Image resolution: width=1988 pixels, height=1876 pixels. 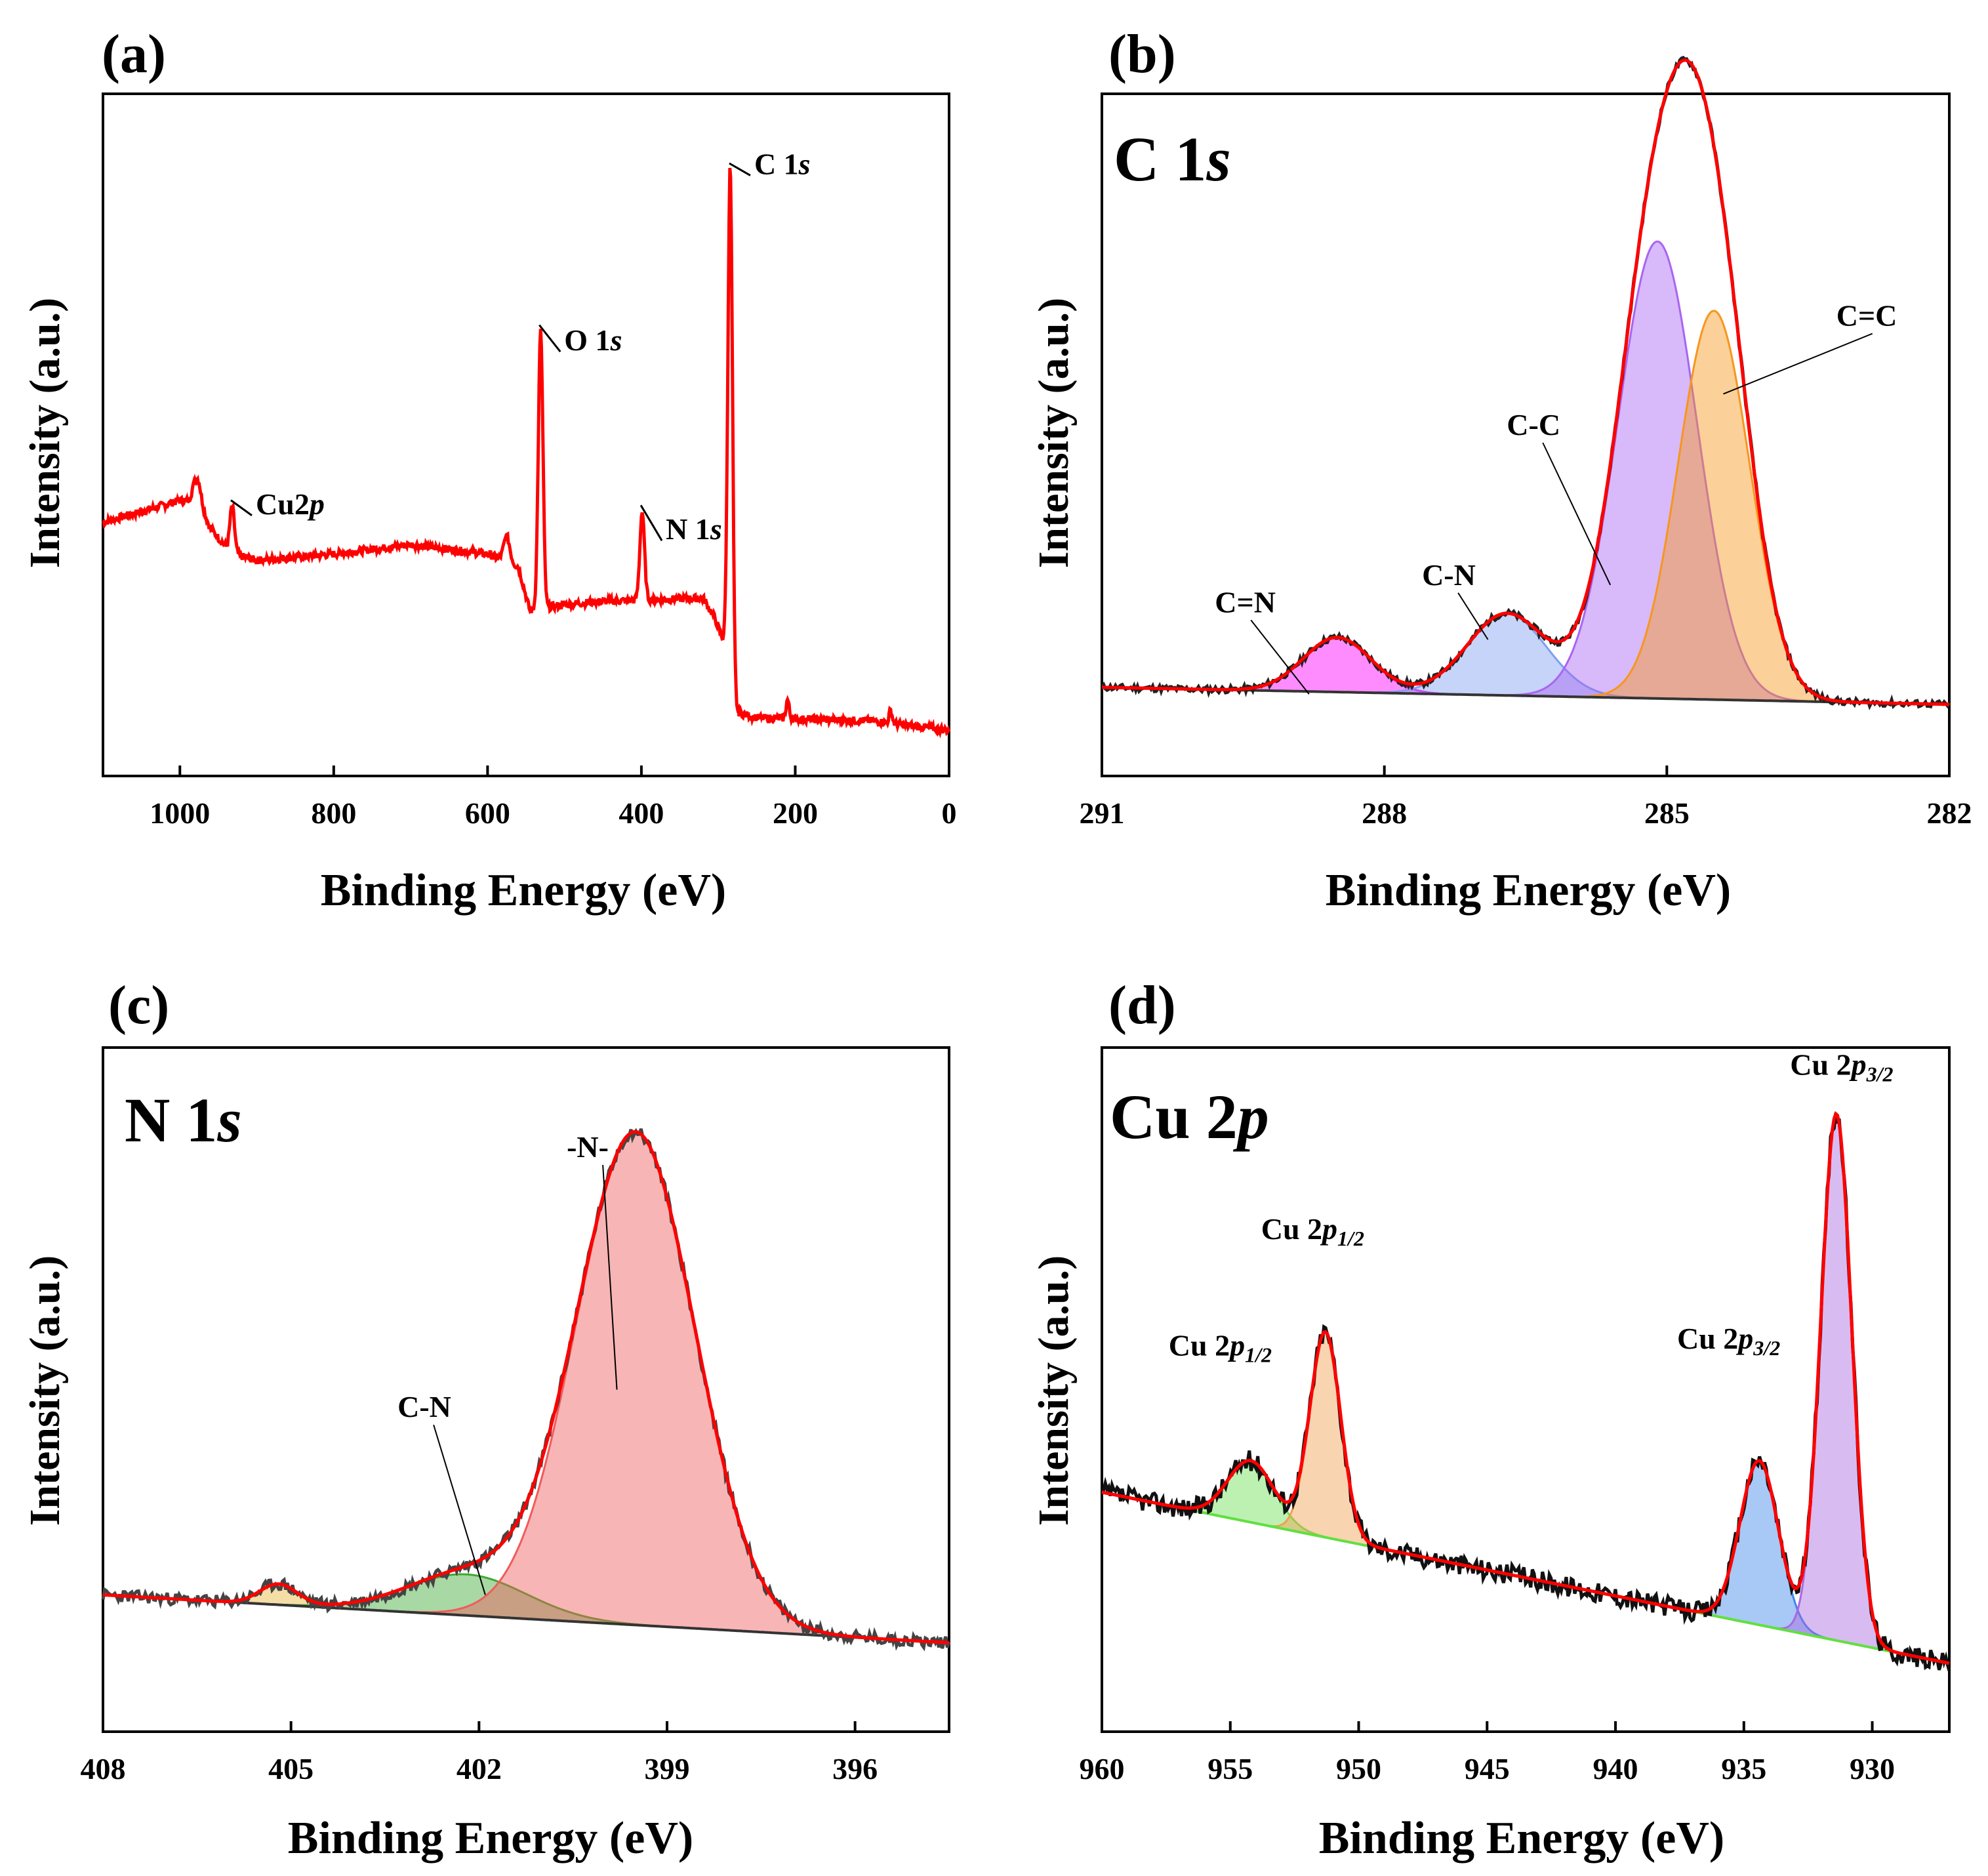 I want to click on panel-c-label: (c), so click(x=138, y=1005).